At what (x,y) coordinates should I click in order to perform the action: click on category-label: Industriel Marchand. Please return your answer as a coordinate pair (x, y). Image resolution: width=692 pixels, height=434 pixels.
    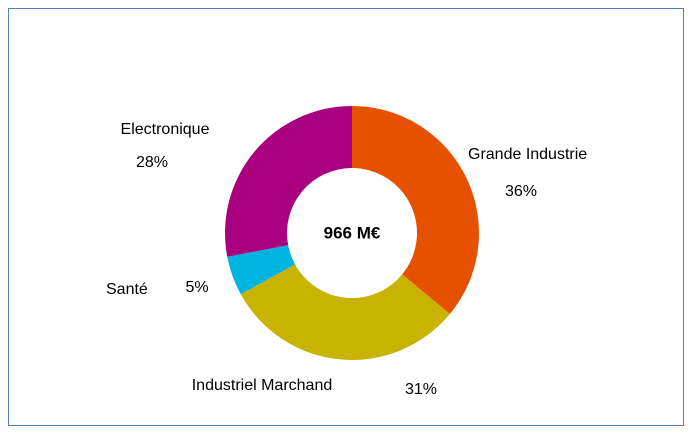
    Looking at the image, I should click on (262, 385).